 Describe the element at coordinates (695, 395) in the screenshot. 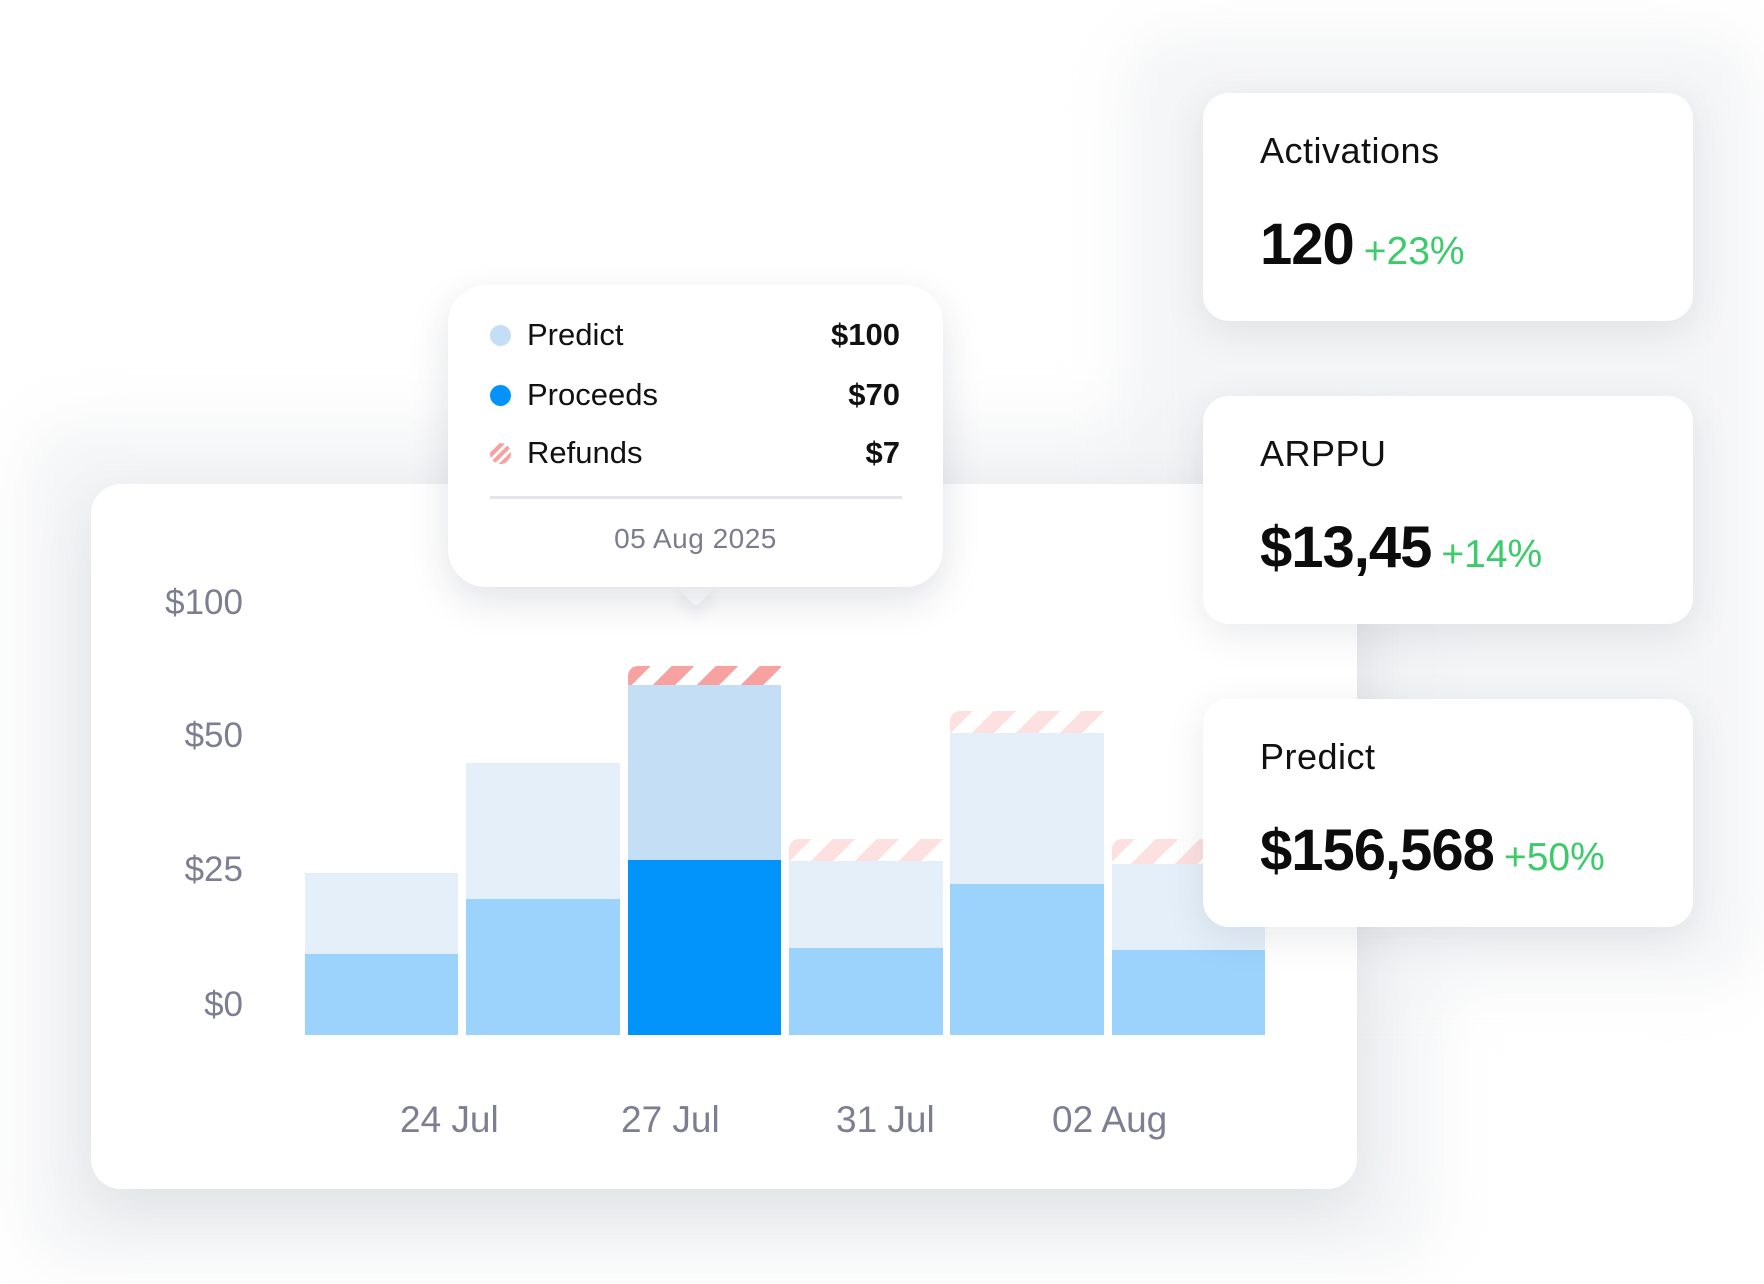

I see `tooltip-row-proceeds: Proceeds $70` at that location.